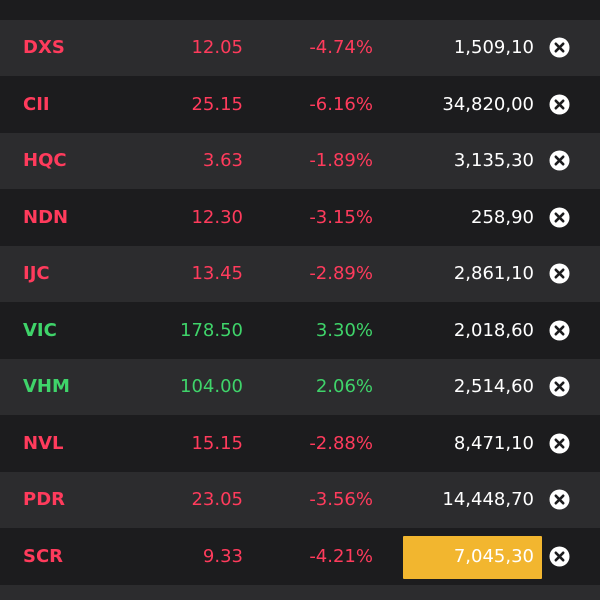 This screenshot has width=600, height=600. Describe the element at coordinates (508, 10) in the screenshot. I see `volume-value: 1,...,..` at that location.